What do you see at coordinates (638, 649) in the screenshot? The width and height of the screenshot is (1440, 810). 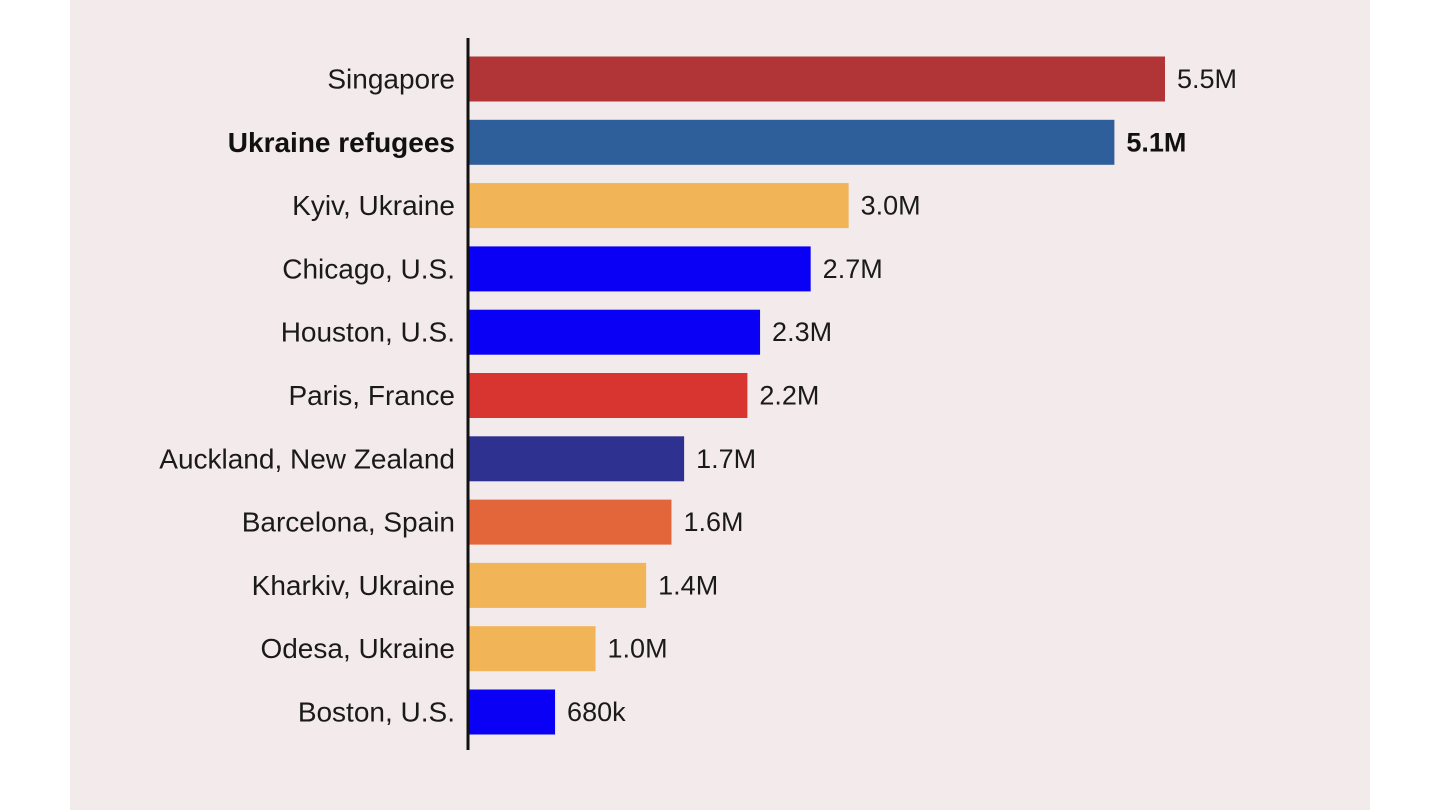 I see `value-label: 1.0M` at bounding box center [638, 649].